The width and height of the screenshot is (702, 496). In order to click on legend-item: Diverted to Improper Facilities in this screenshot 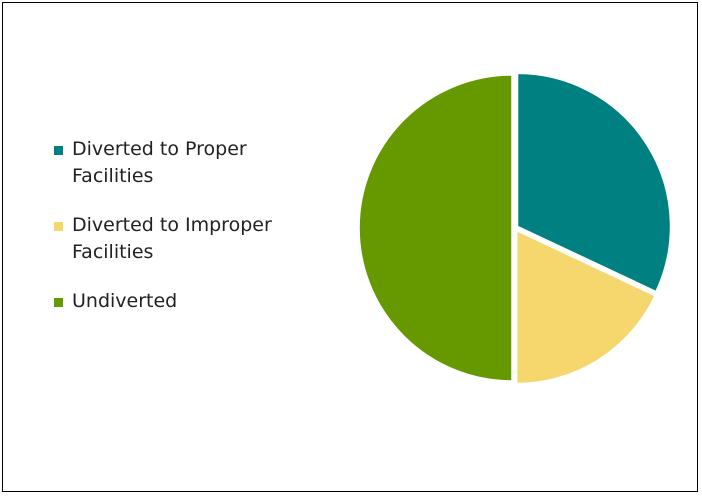, I will do `click(174, 239)`.